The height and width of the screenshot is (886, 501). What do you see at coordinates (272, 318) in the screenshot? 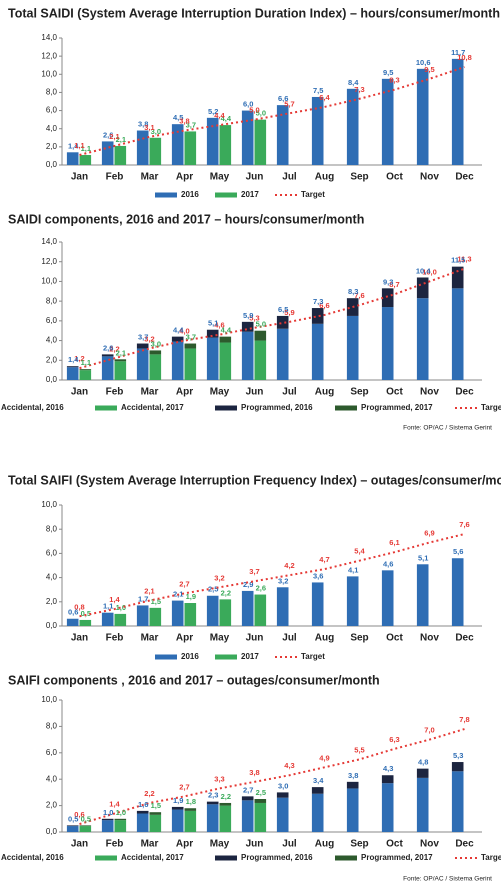
I see `target-line` at bounding box center [272, 318].